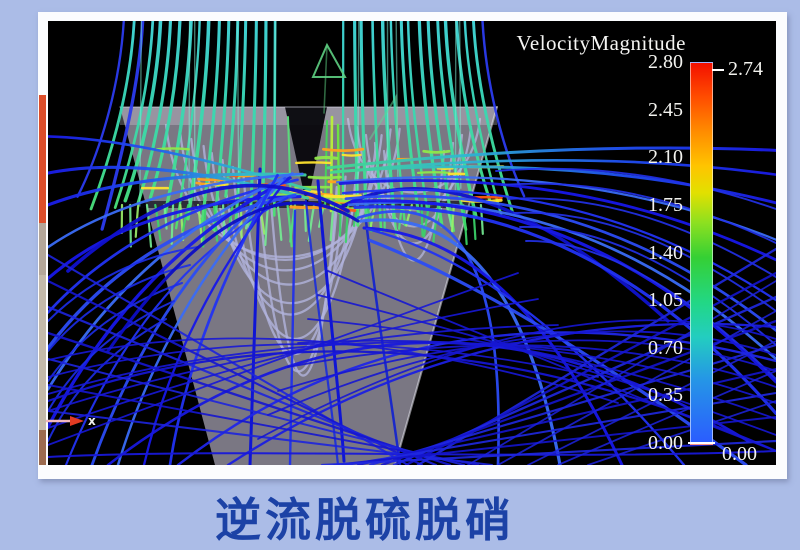  What do you see at coordinates (701, 253) in the screenshot?
I see `colorbar` at bounding box center [701, 253].